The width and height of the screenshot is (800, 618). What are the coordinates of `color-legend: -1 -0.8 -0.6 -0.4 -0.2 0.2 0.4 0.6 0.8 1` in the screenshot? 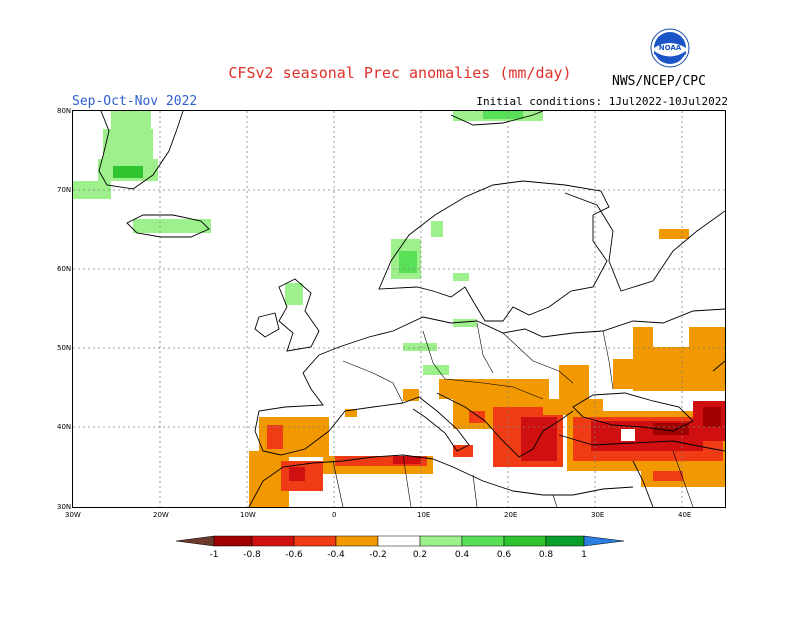 It's located at (400, 547).